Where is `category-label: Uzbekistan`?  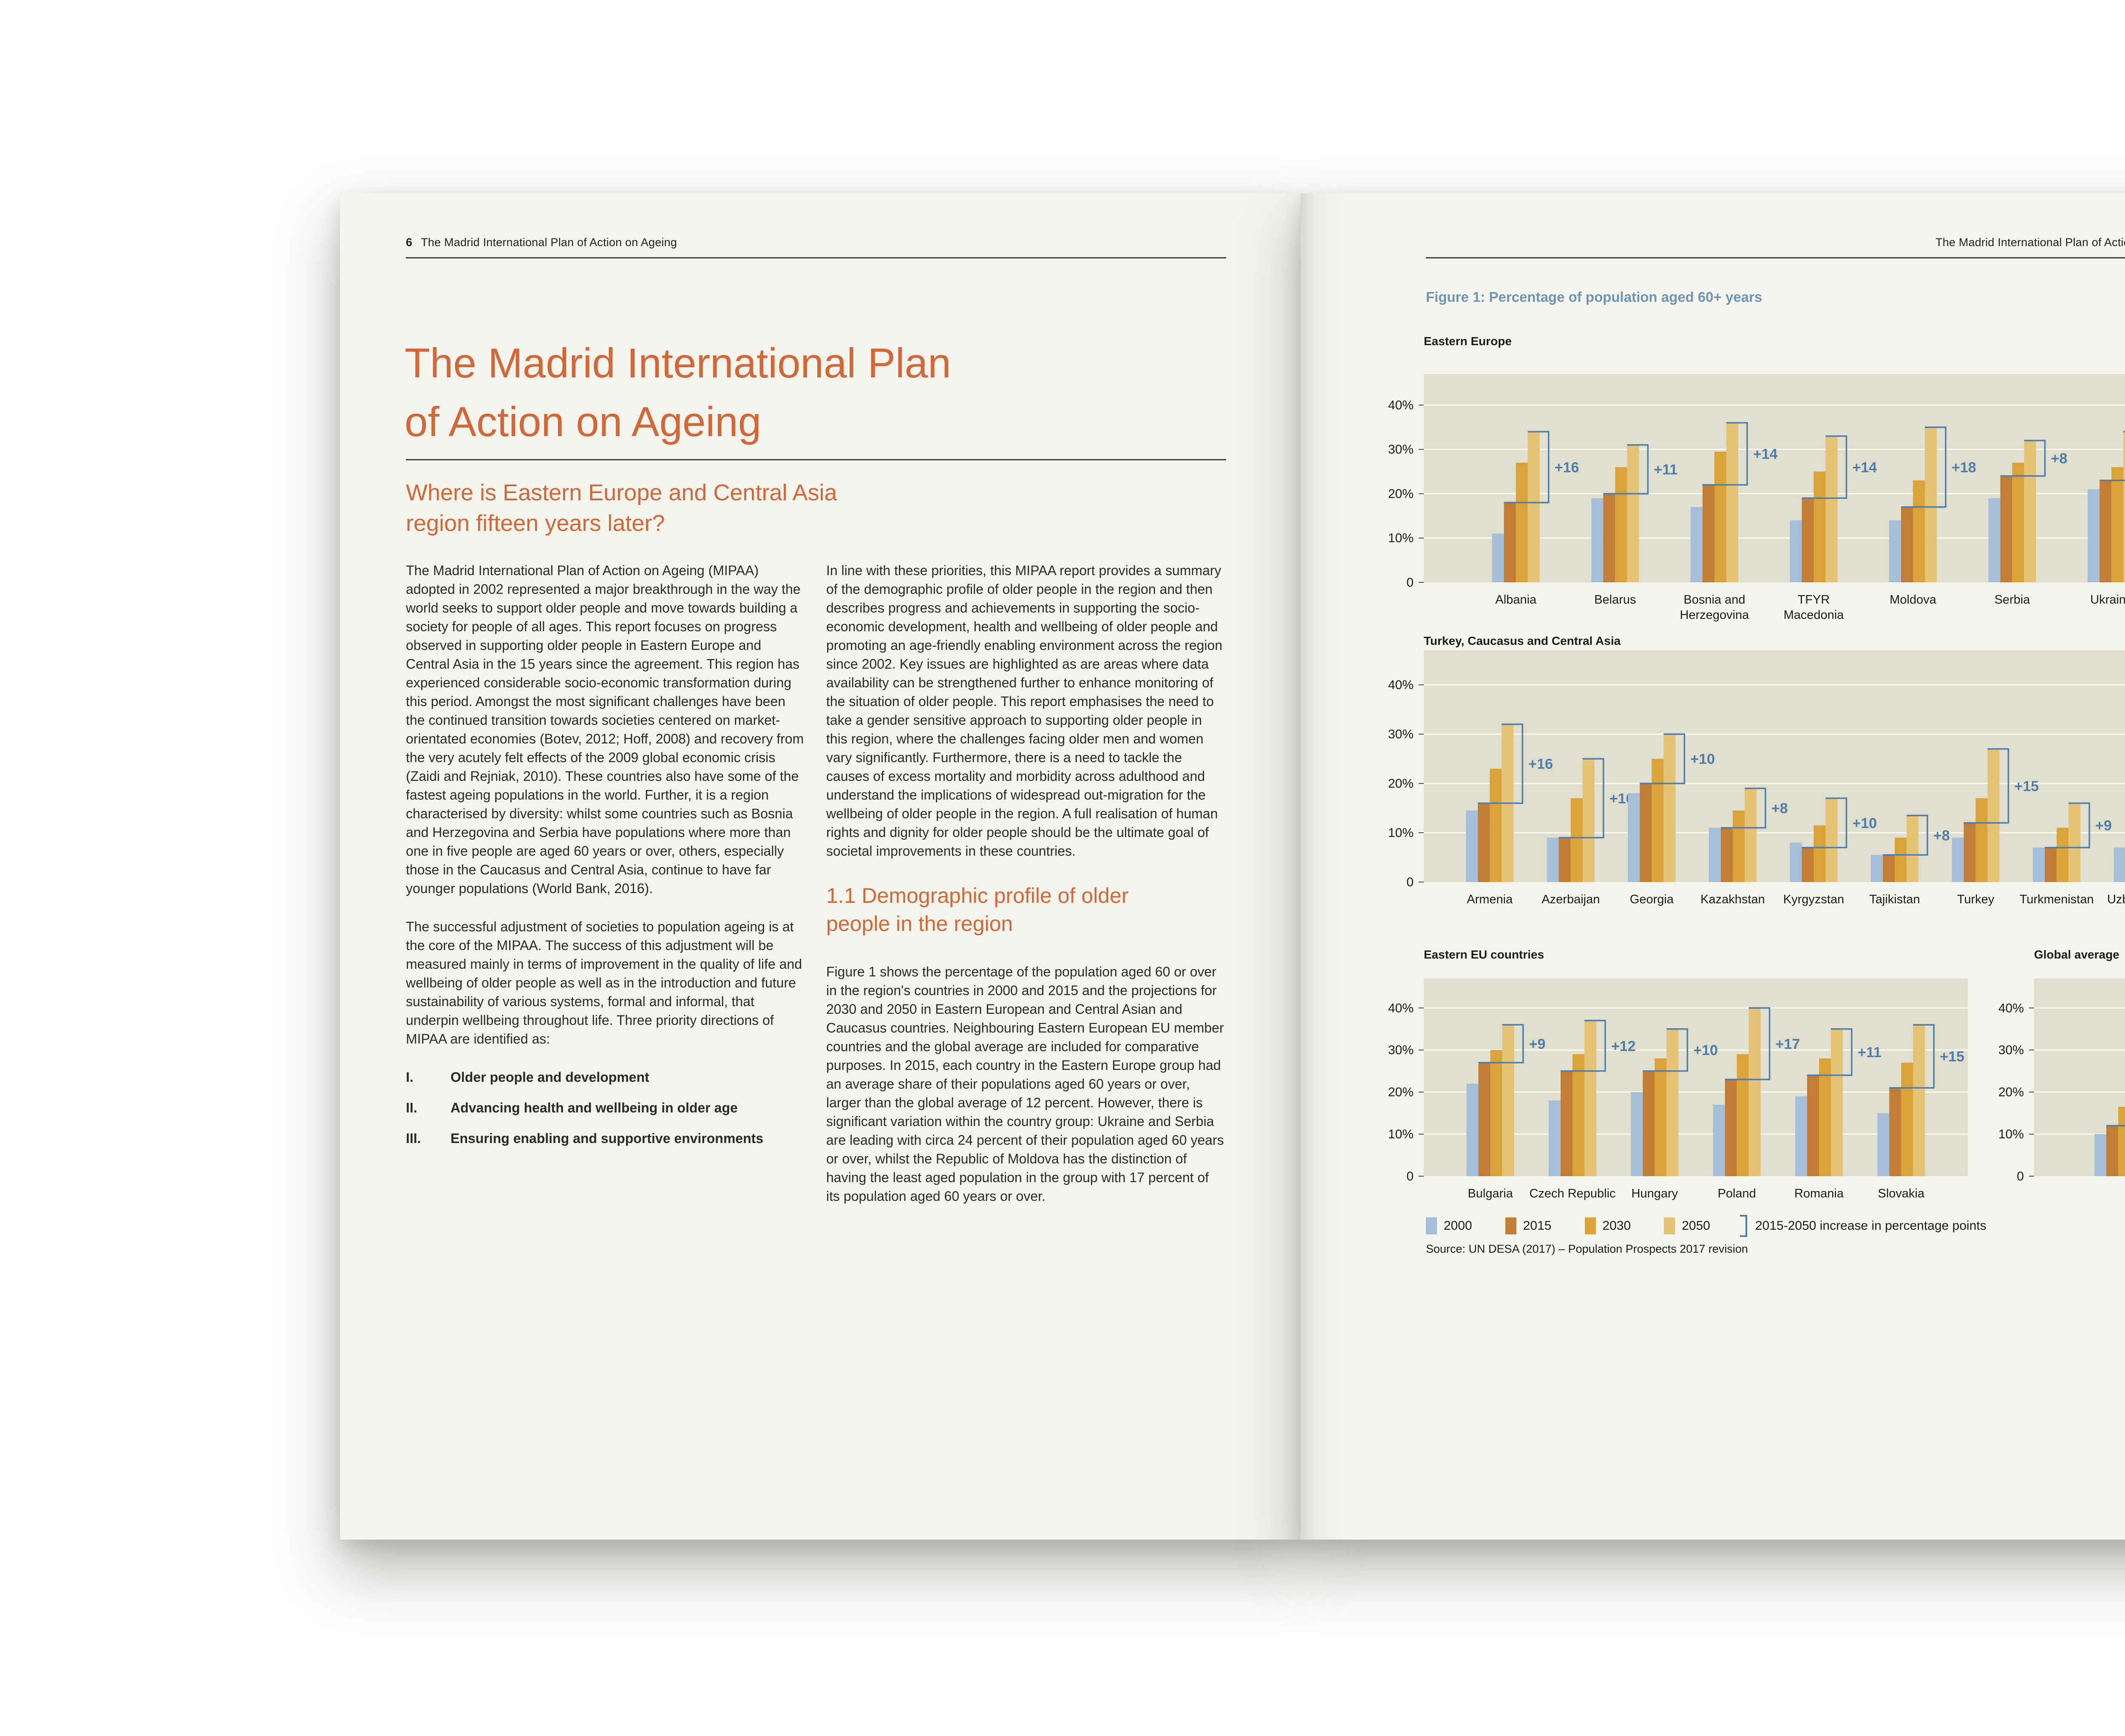 category-label: Uzbekistan is located at coordinates (2116, 900).